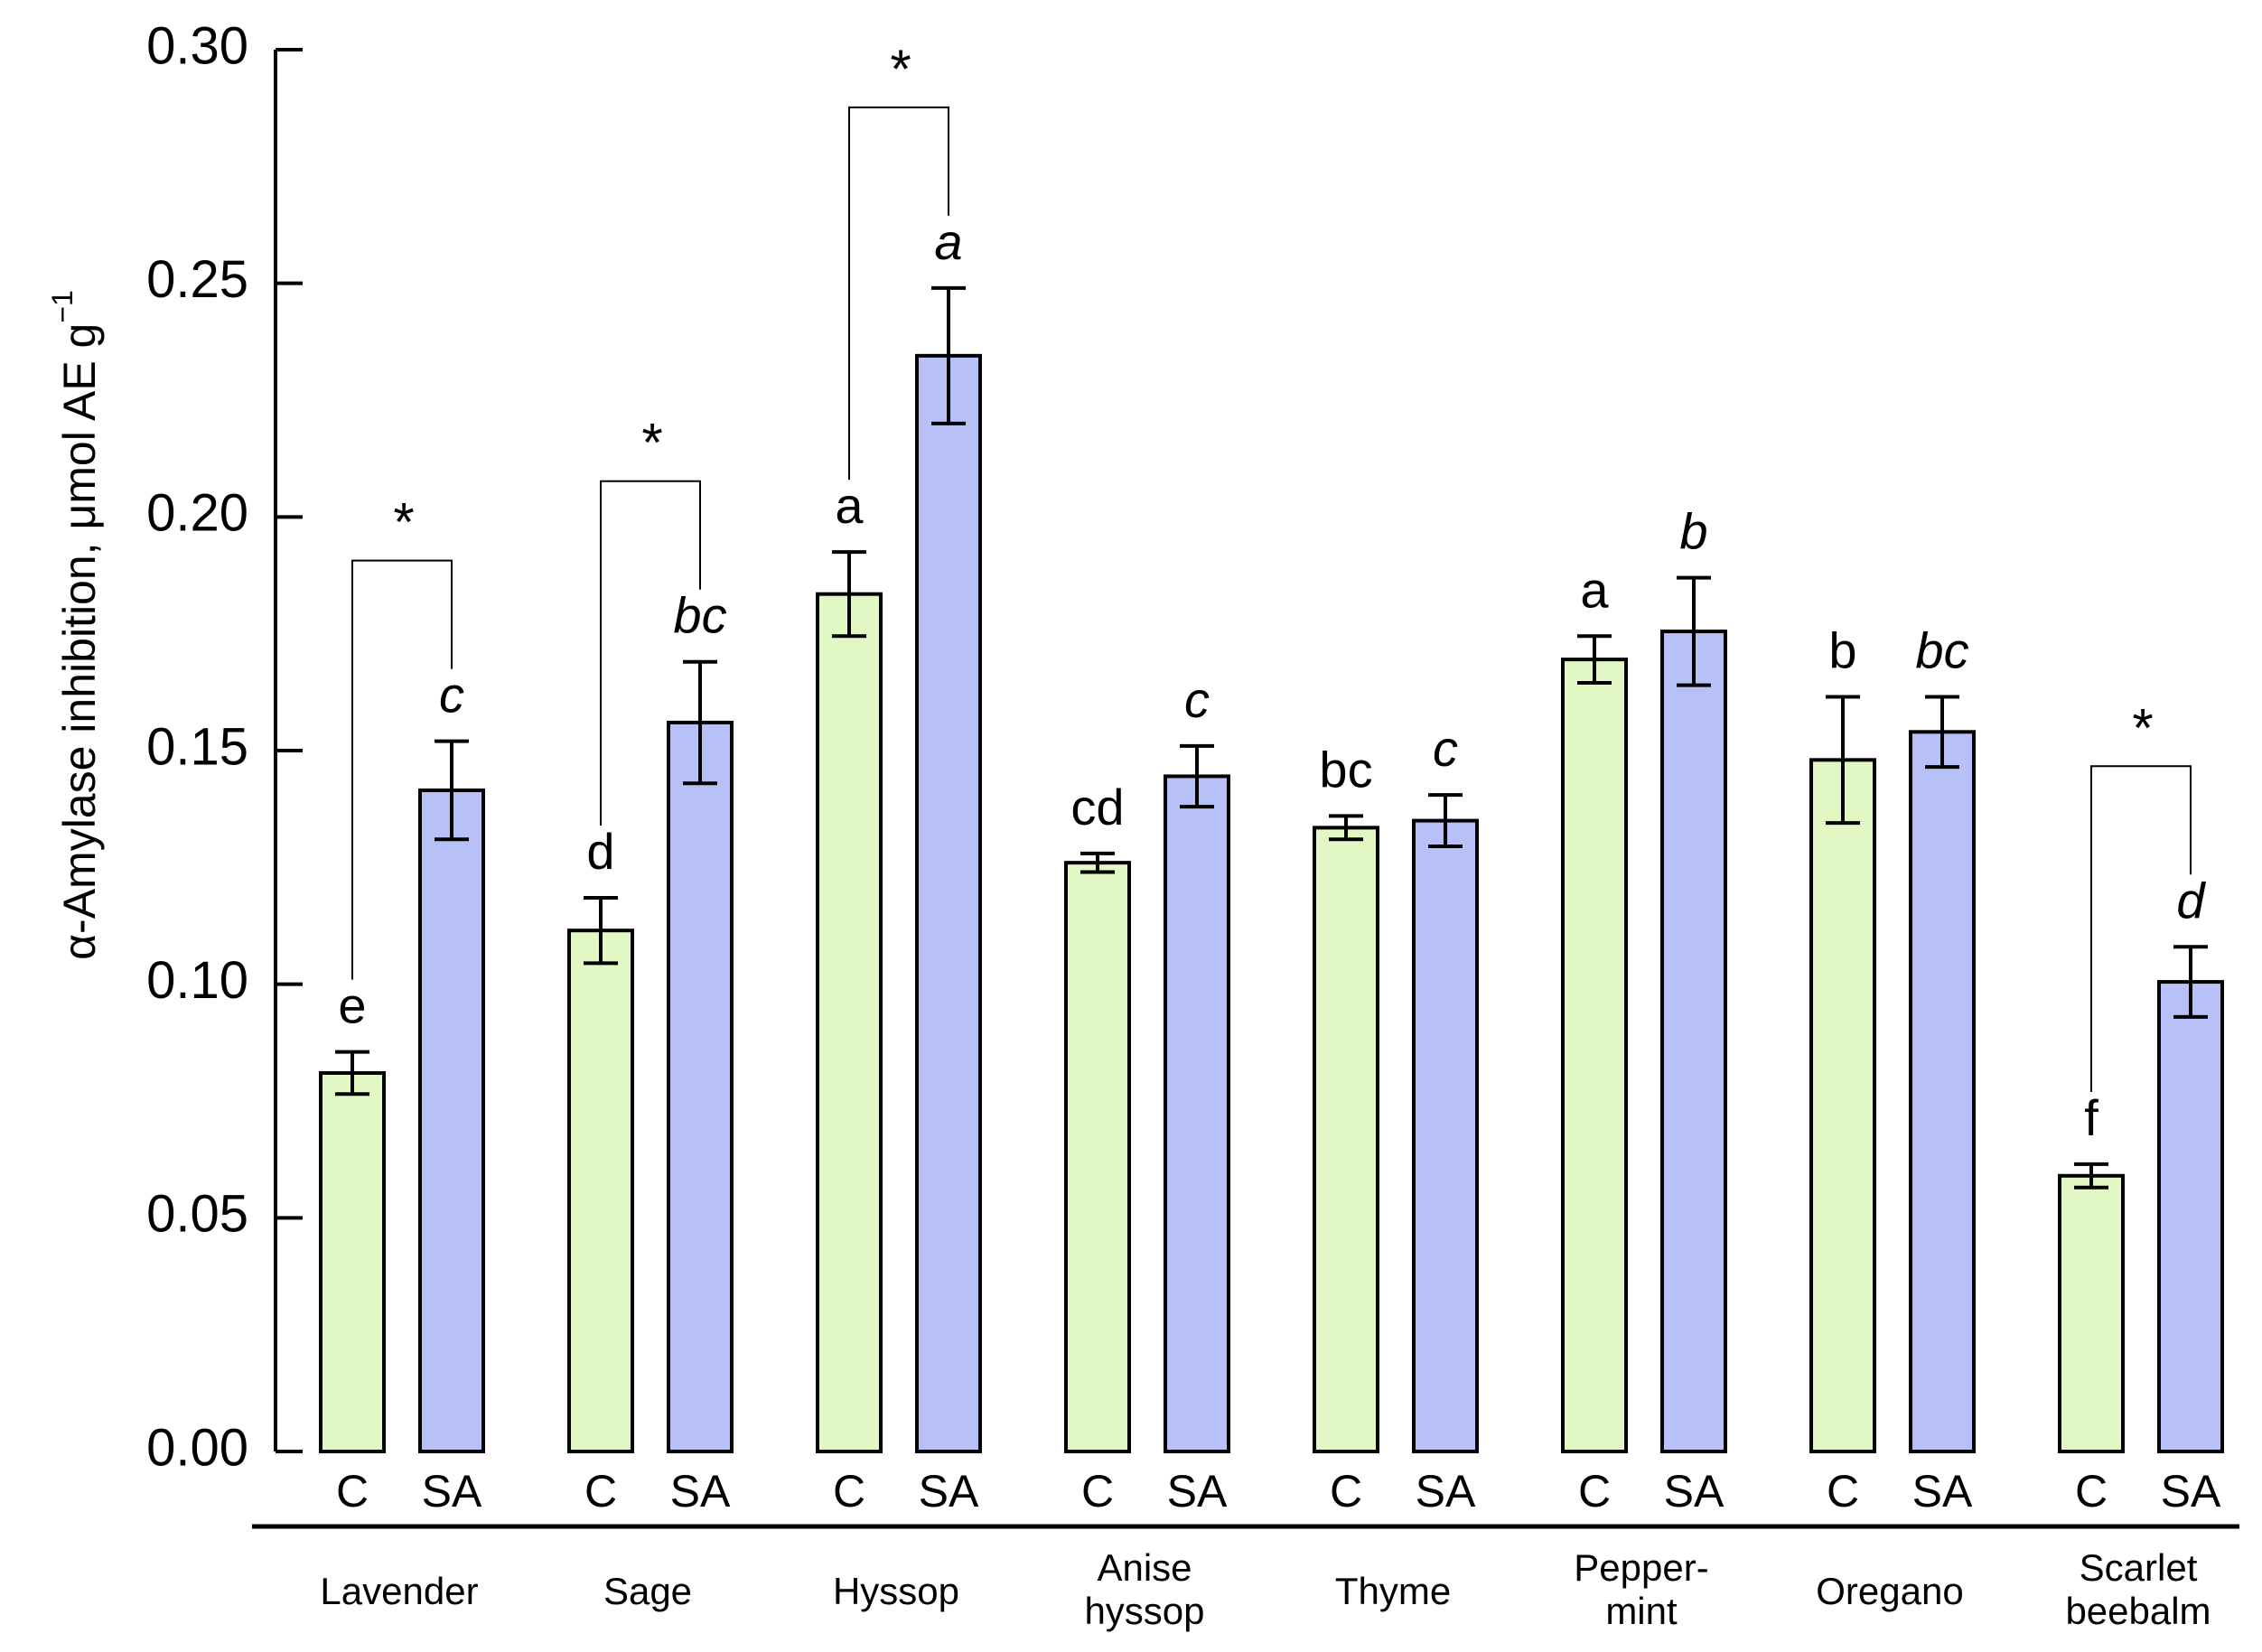  What do you see at coordinates (1942, 1091) in the screenshot?
I see `bar-oregano-sa` at bounding box center [1942, 1091].